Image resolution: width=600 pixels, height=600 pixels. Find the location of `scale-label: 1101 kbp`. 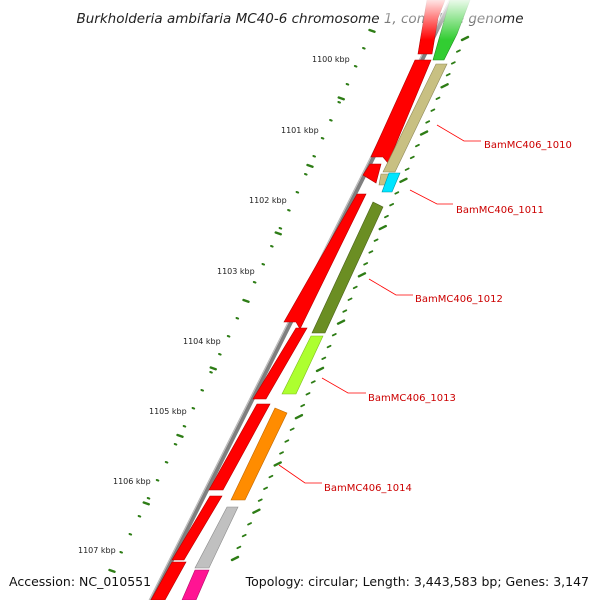

scale-label: 1101 kbp is located at coordinates (300, 130).